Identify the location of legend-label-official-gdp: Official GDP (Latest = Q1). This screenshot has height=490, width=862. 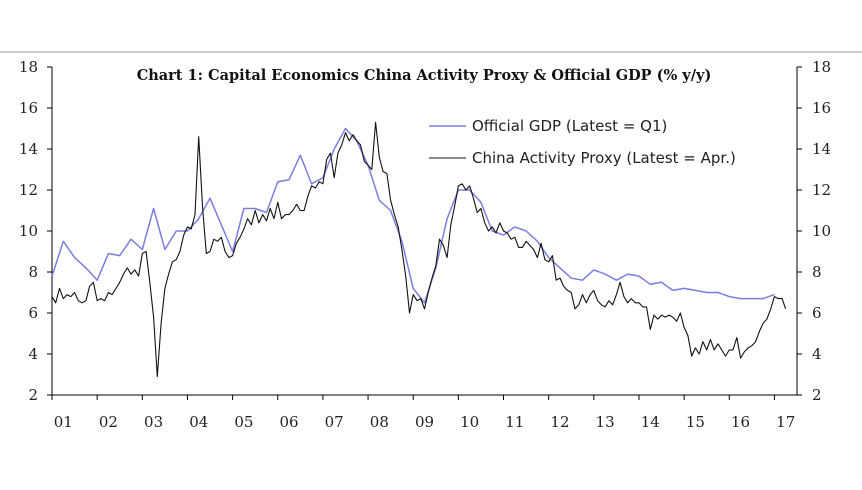
(569, 126).